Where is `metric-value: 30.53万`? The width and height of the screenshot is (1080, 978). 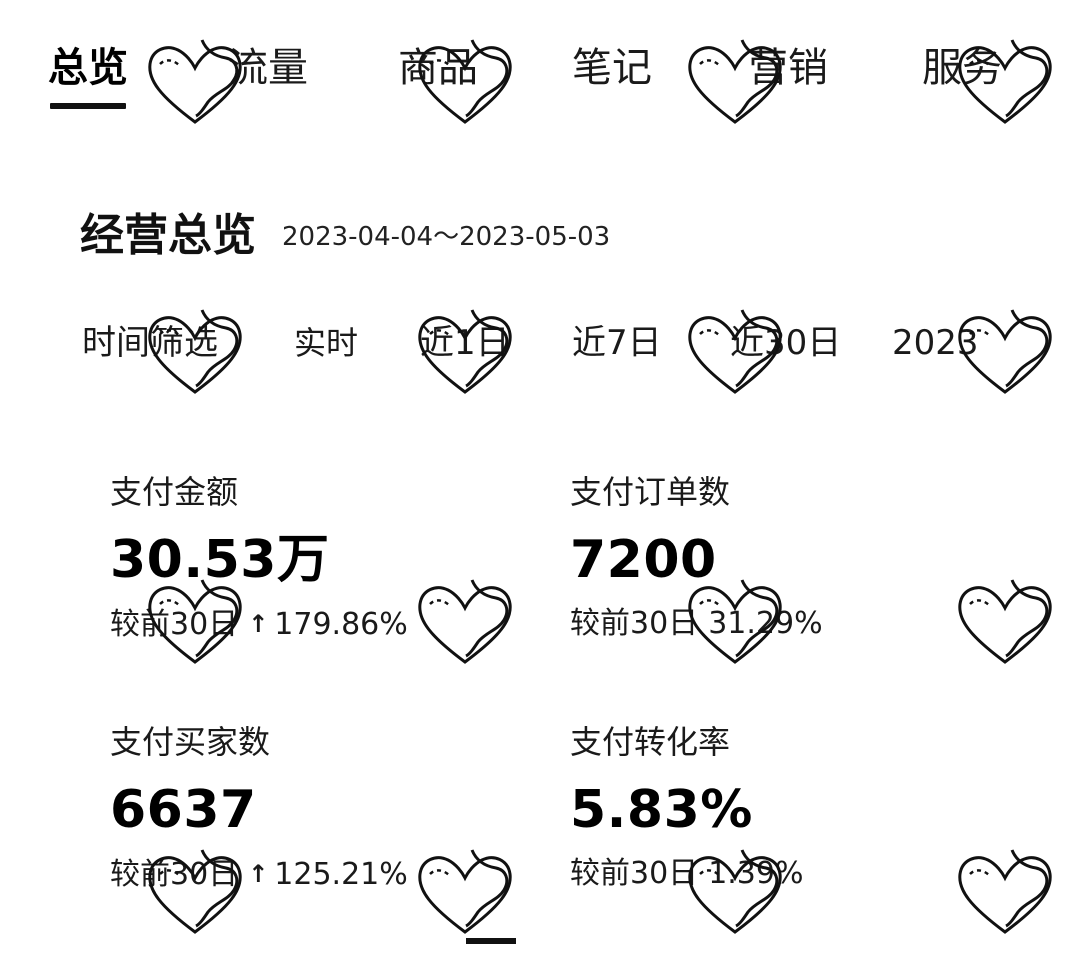 metric-value: 30.53万 is located at coordinates (220, 560).